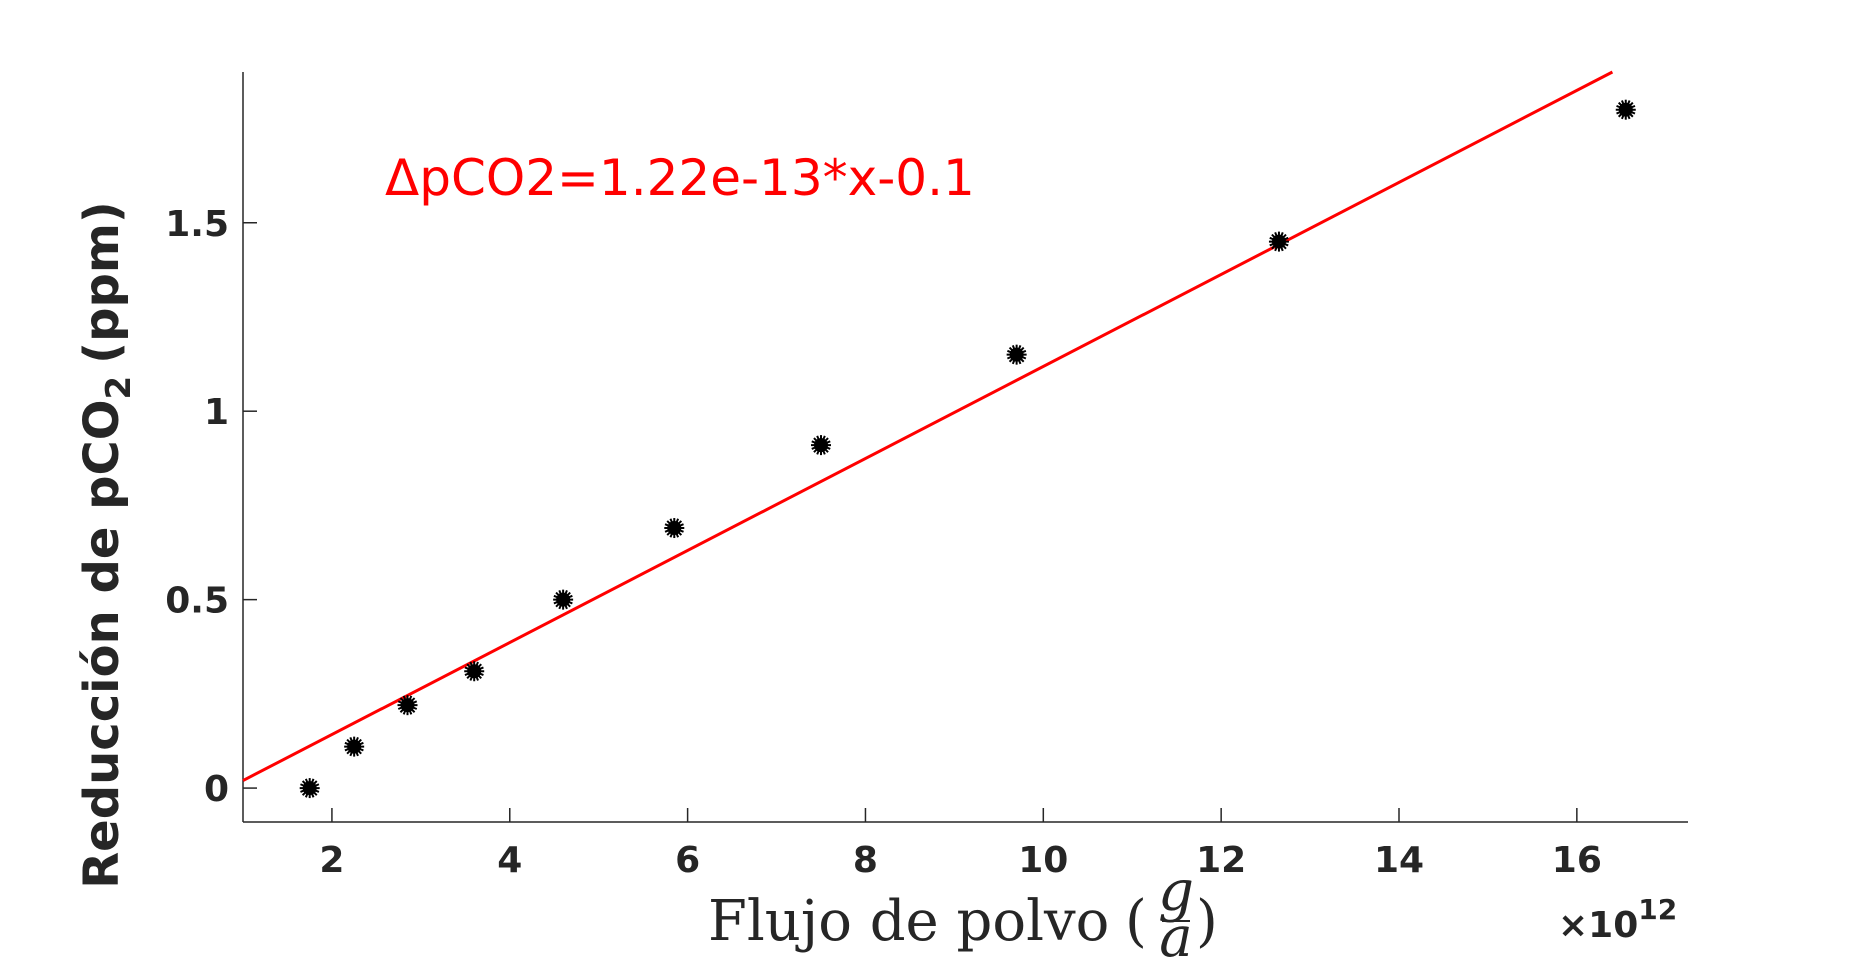 This screenshot has height=958, width=1855. Describe the element at coordinates (211, 507) in the screenshot. I see `y-ticks: 0 0.5 1 1.5` at that location.